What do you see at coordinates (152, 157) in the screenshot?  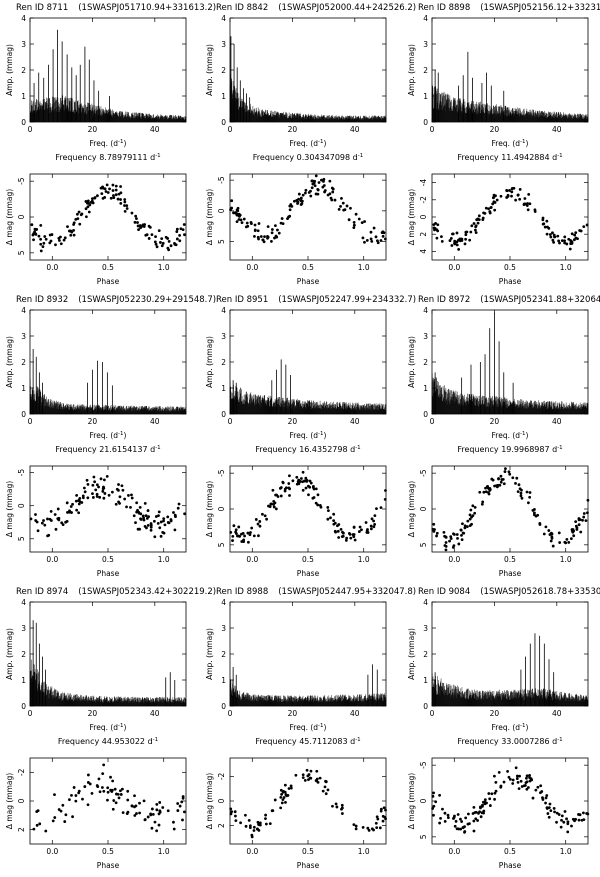 I see `frequency-unit: d` at bounding box center [152, 157].